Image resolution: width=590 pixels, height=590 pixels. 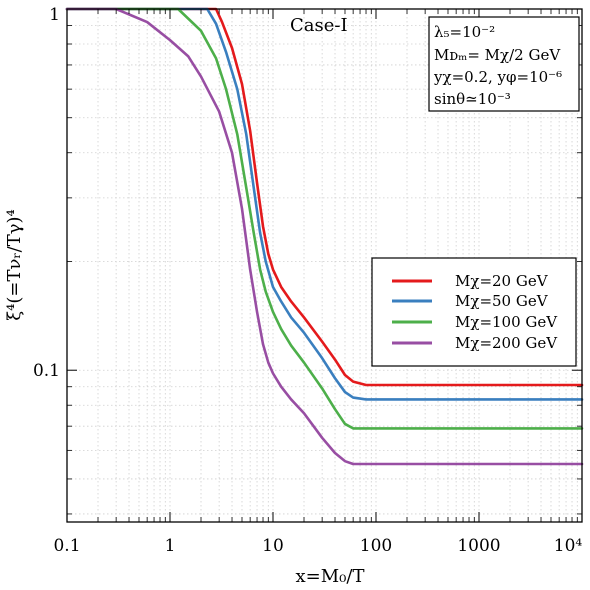 I want to click on x-tick-label: 0.1, so click(x=66, y=546).